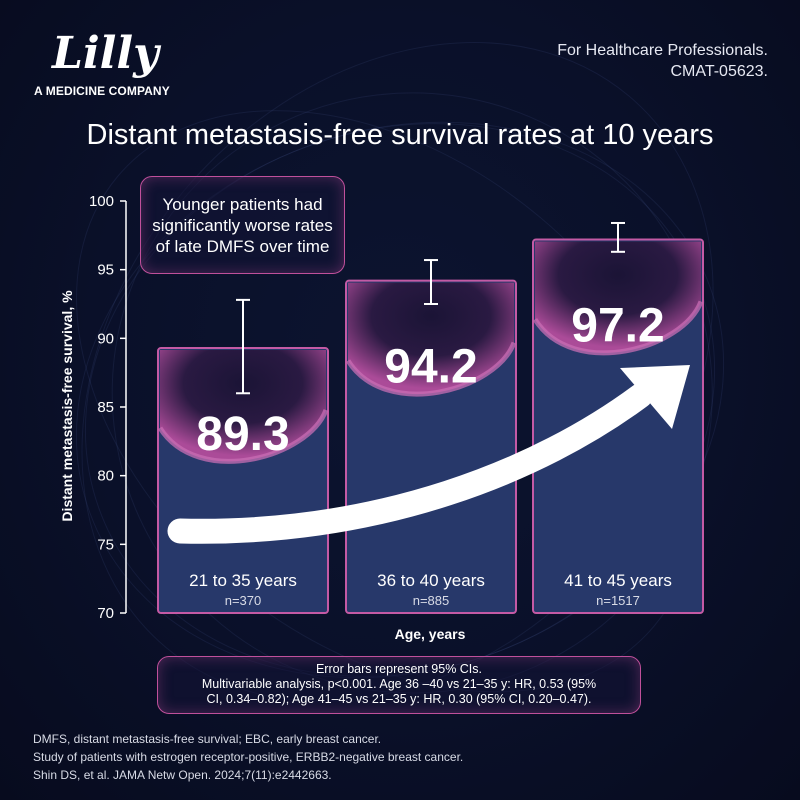 This screenshot has width=800, height=800. Describe the element at coordinates (105, 544) in the screenshot. I see `y-tick-label: 75` at that location.